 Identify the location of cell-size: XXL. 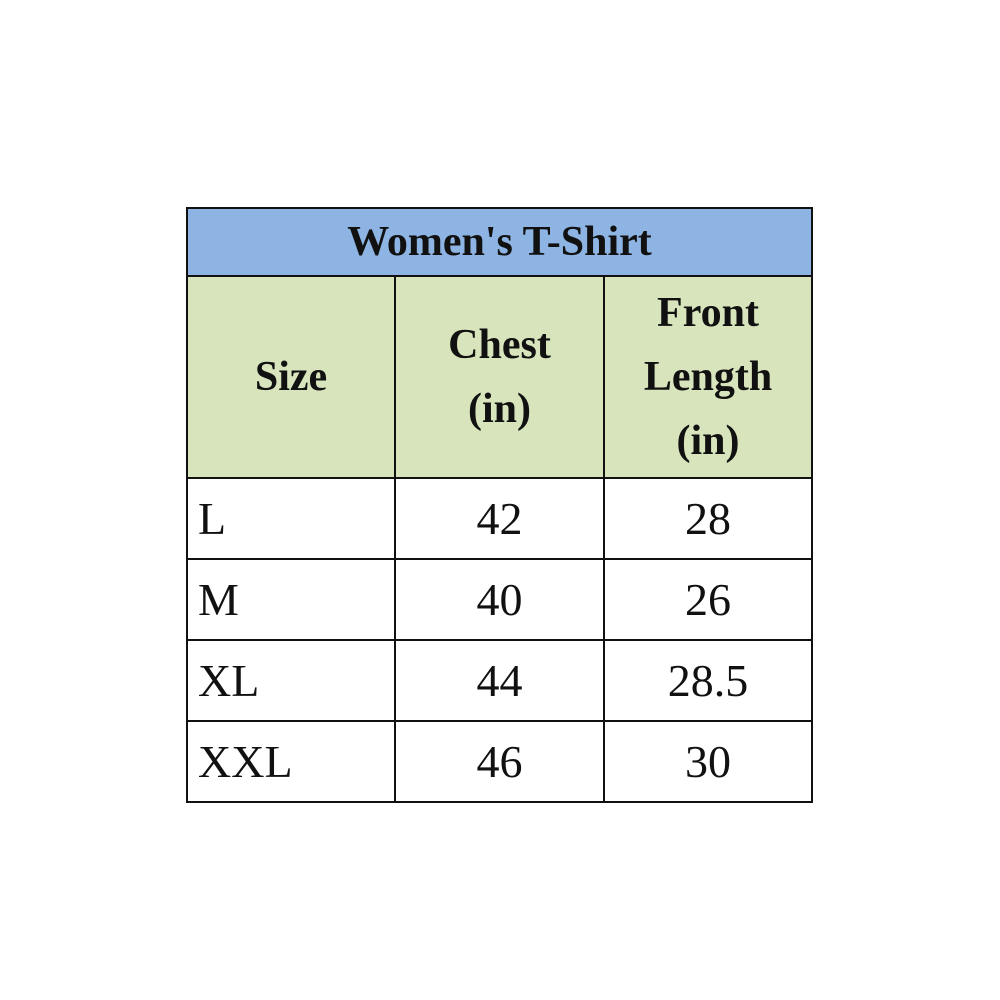
(291, 761).